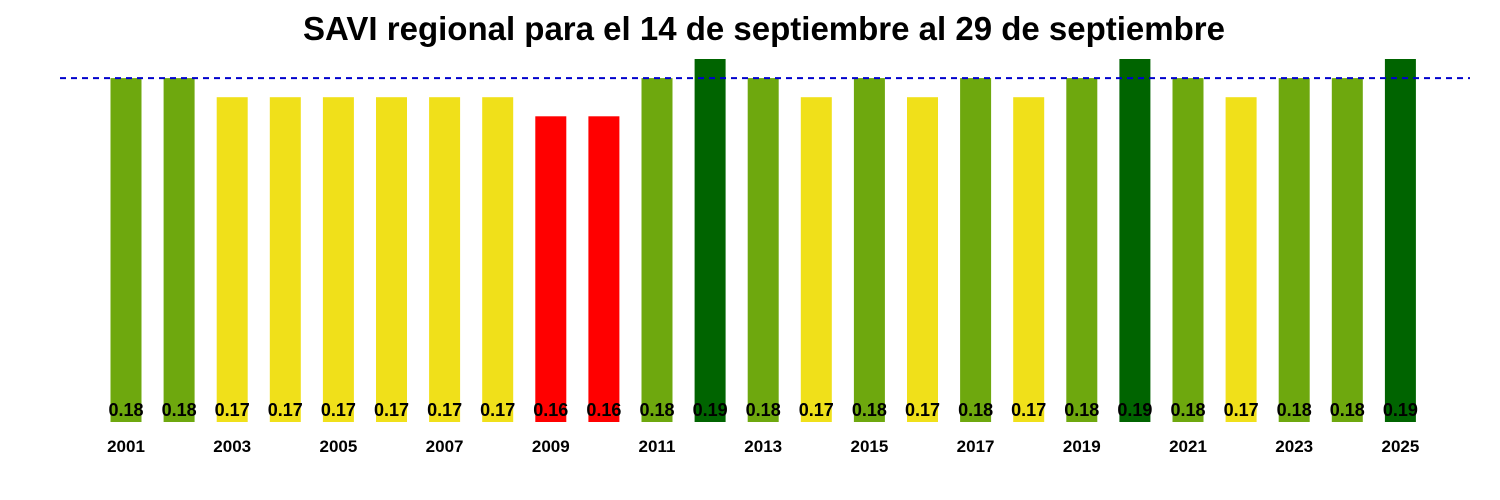 Image resolution: width=1500 pixels, height=500 pixels. I want to click on bar-2015, so click(869, 250).